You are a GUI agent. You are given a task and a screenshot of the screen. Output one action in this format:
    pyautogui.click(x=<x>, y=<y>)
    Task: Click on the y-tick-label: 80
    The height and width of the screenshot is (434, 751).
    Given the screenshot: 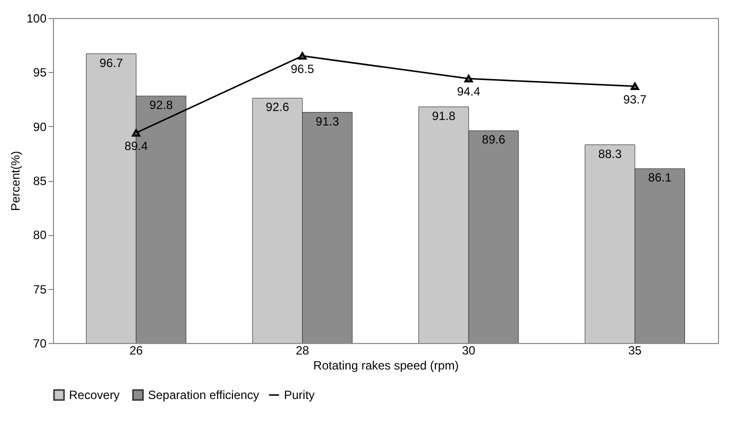 What is the action you would take?
    pyautogui.click(x=40, y=235)
    